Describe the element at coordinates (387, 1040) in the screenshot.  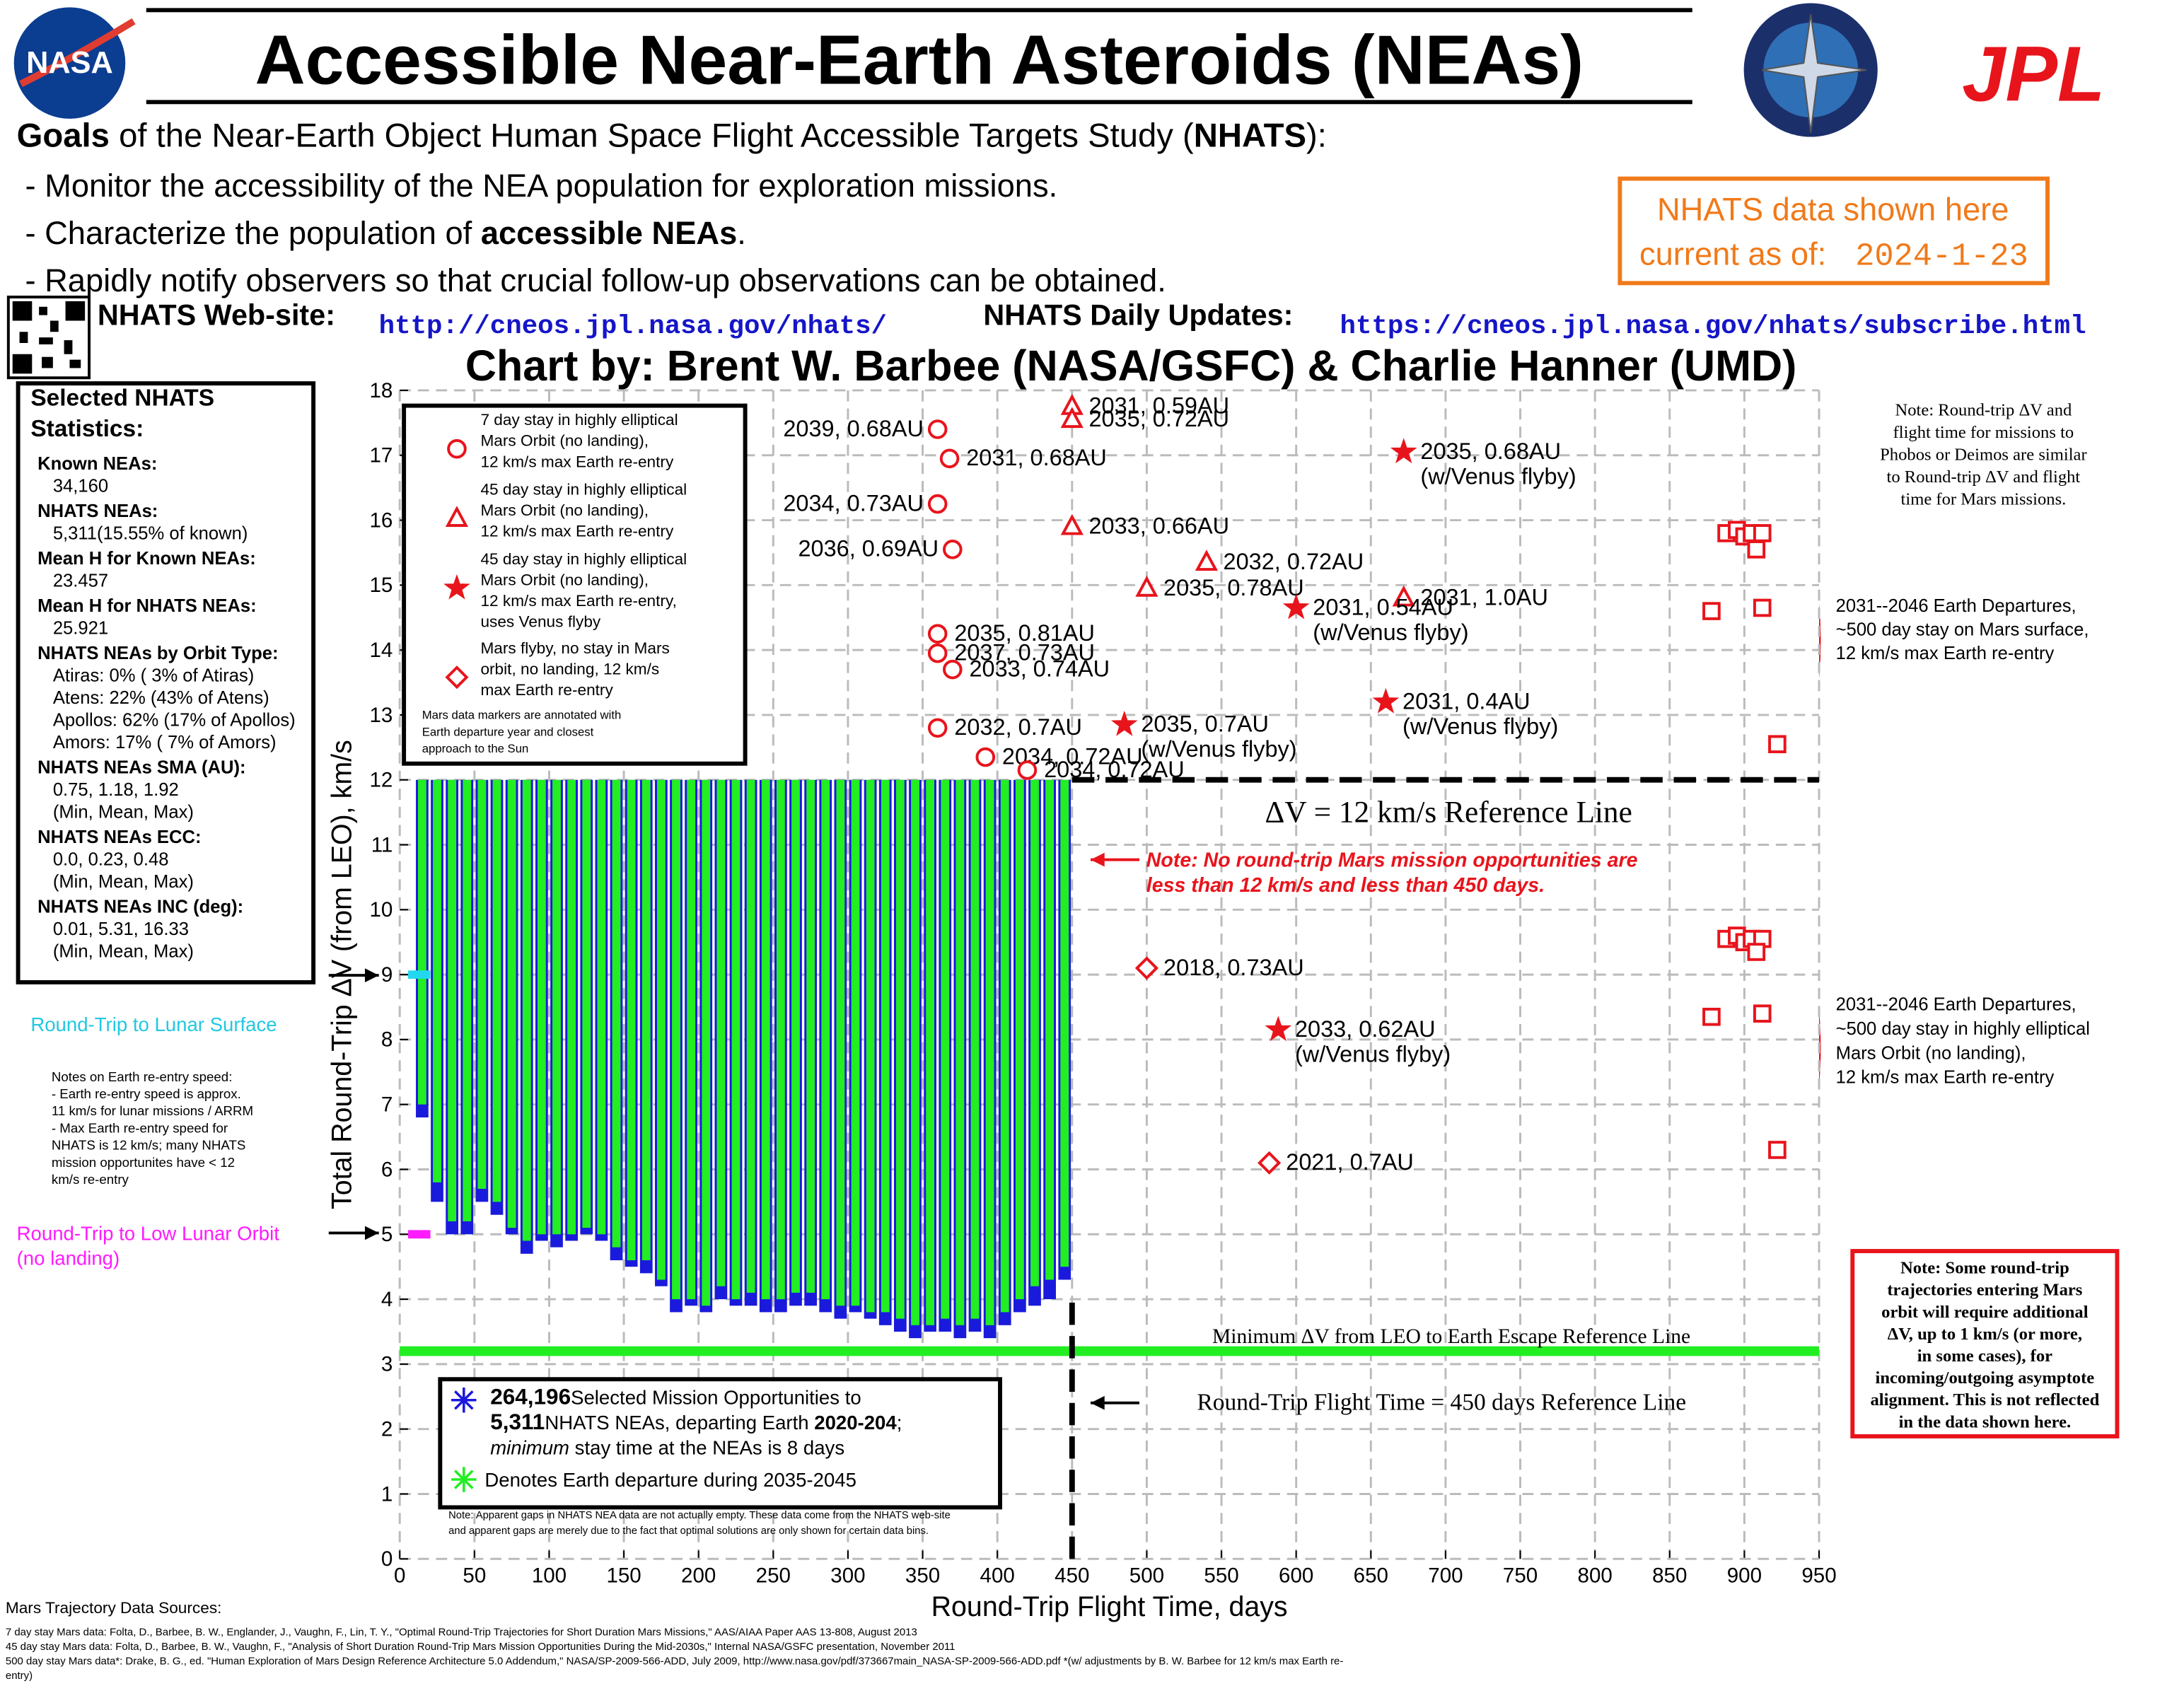
I see `y-tick-label: 8` at that location.